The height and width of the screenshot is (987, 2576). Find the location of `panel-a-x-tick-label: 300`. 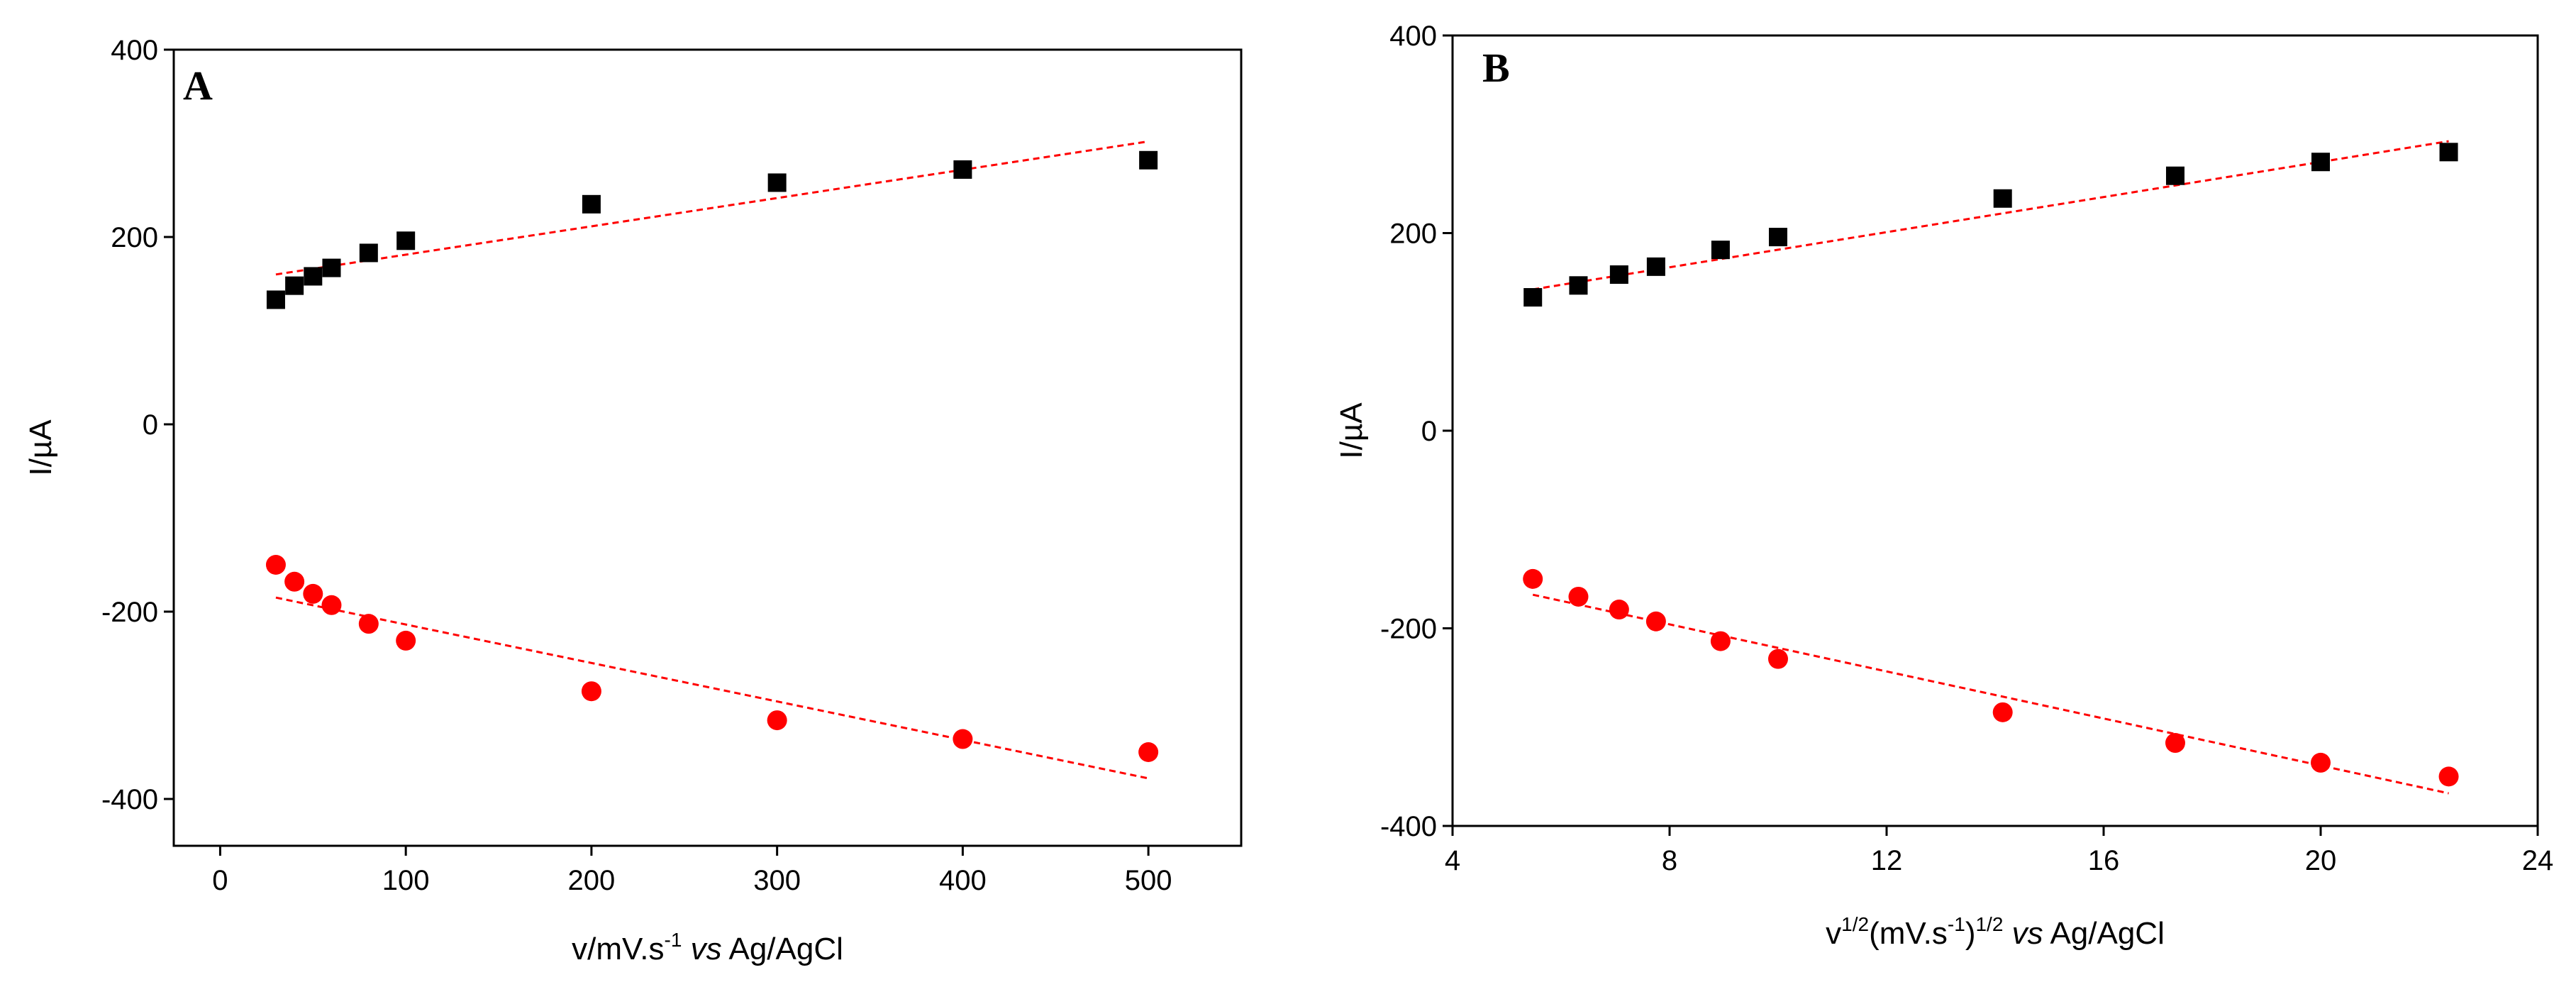

panel-a-x-tick-label: 300 is located at coordinates (777, 880).